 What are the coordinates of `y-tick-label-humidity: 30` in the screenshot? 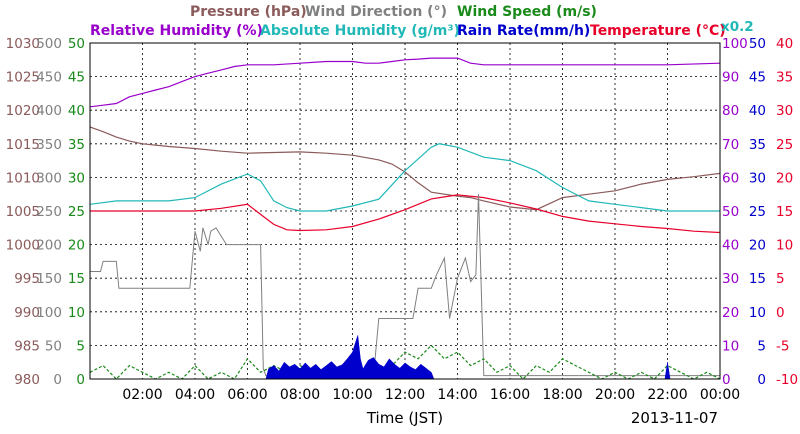 It's located at (730, 279).